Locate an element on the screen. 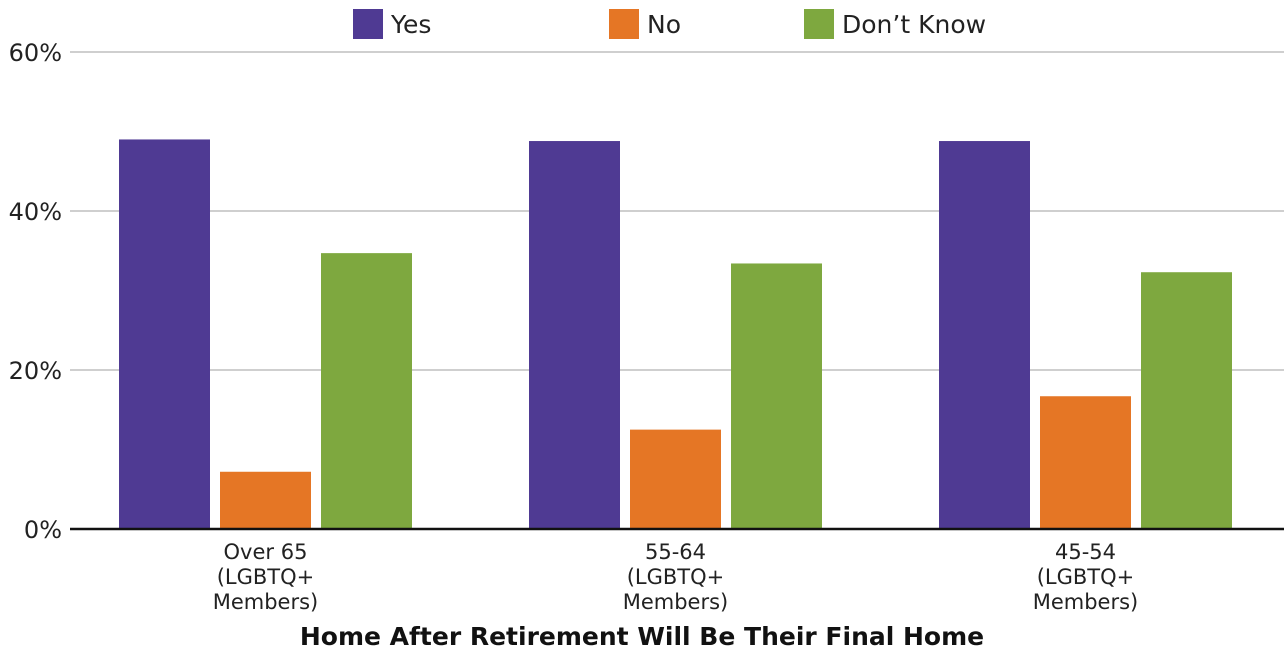 The image size is (1284, 654). legend-item-dont-know: Don’t Know is located at coordinates (895, 24).